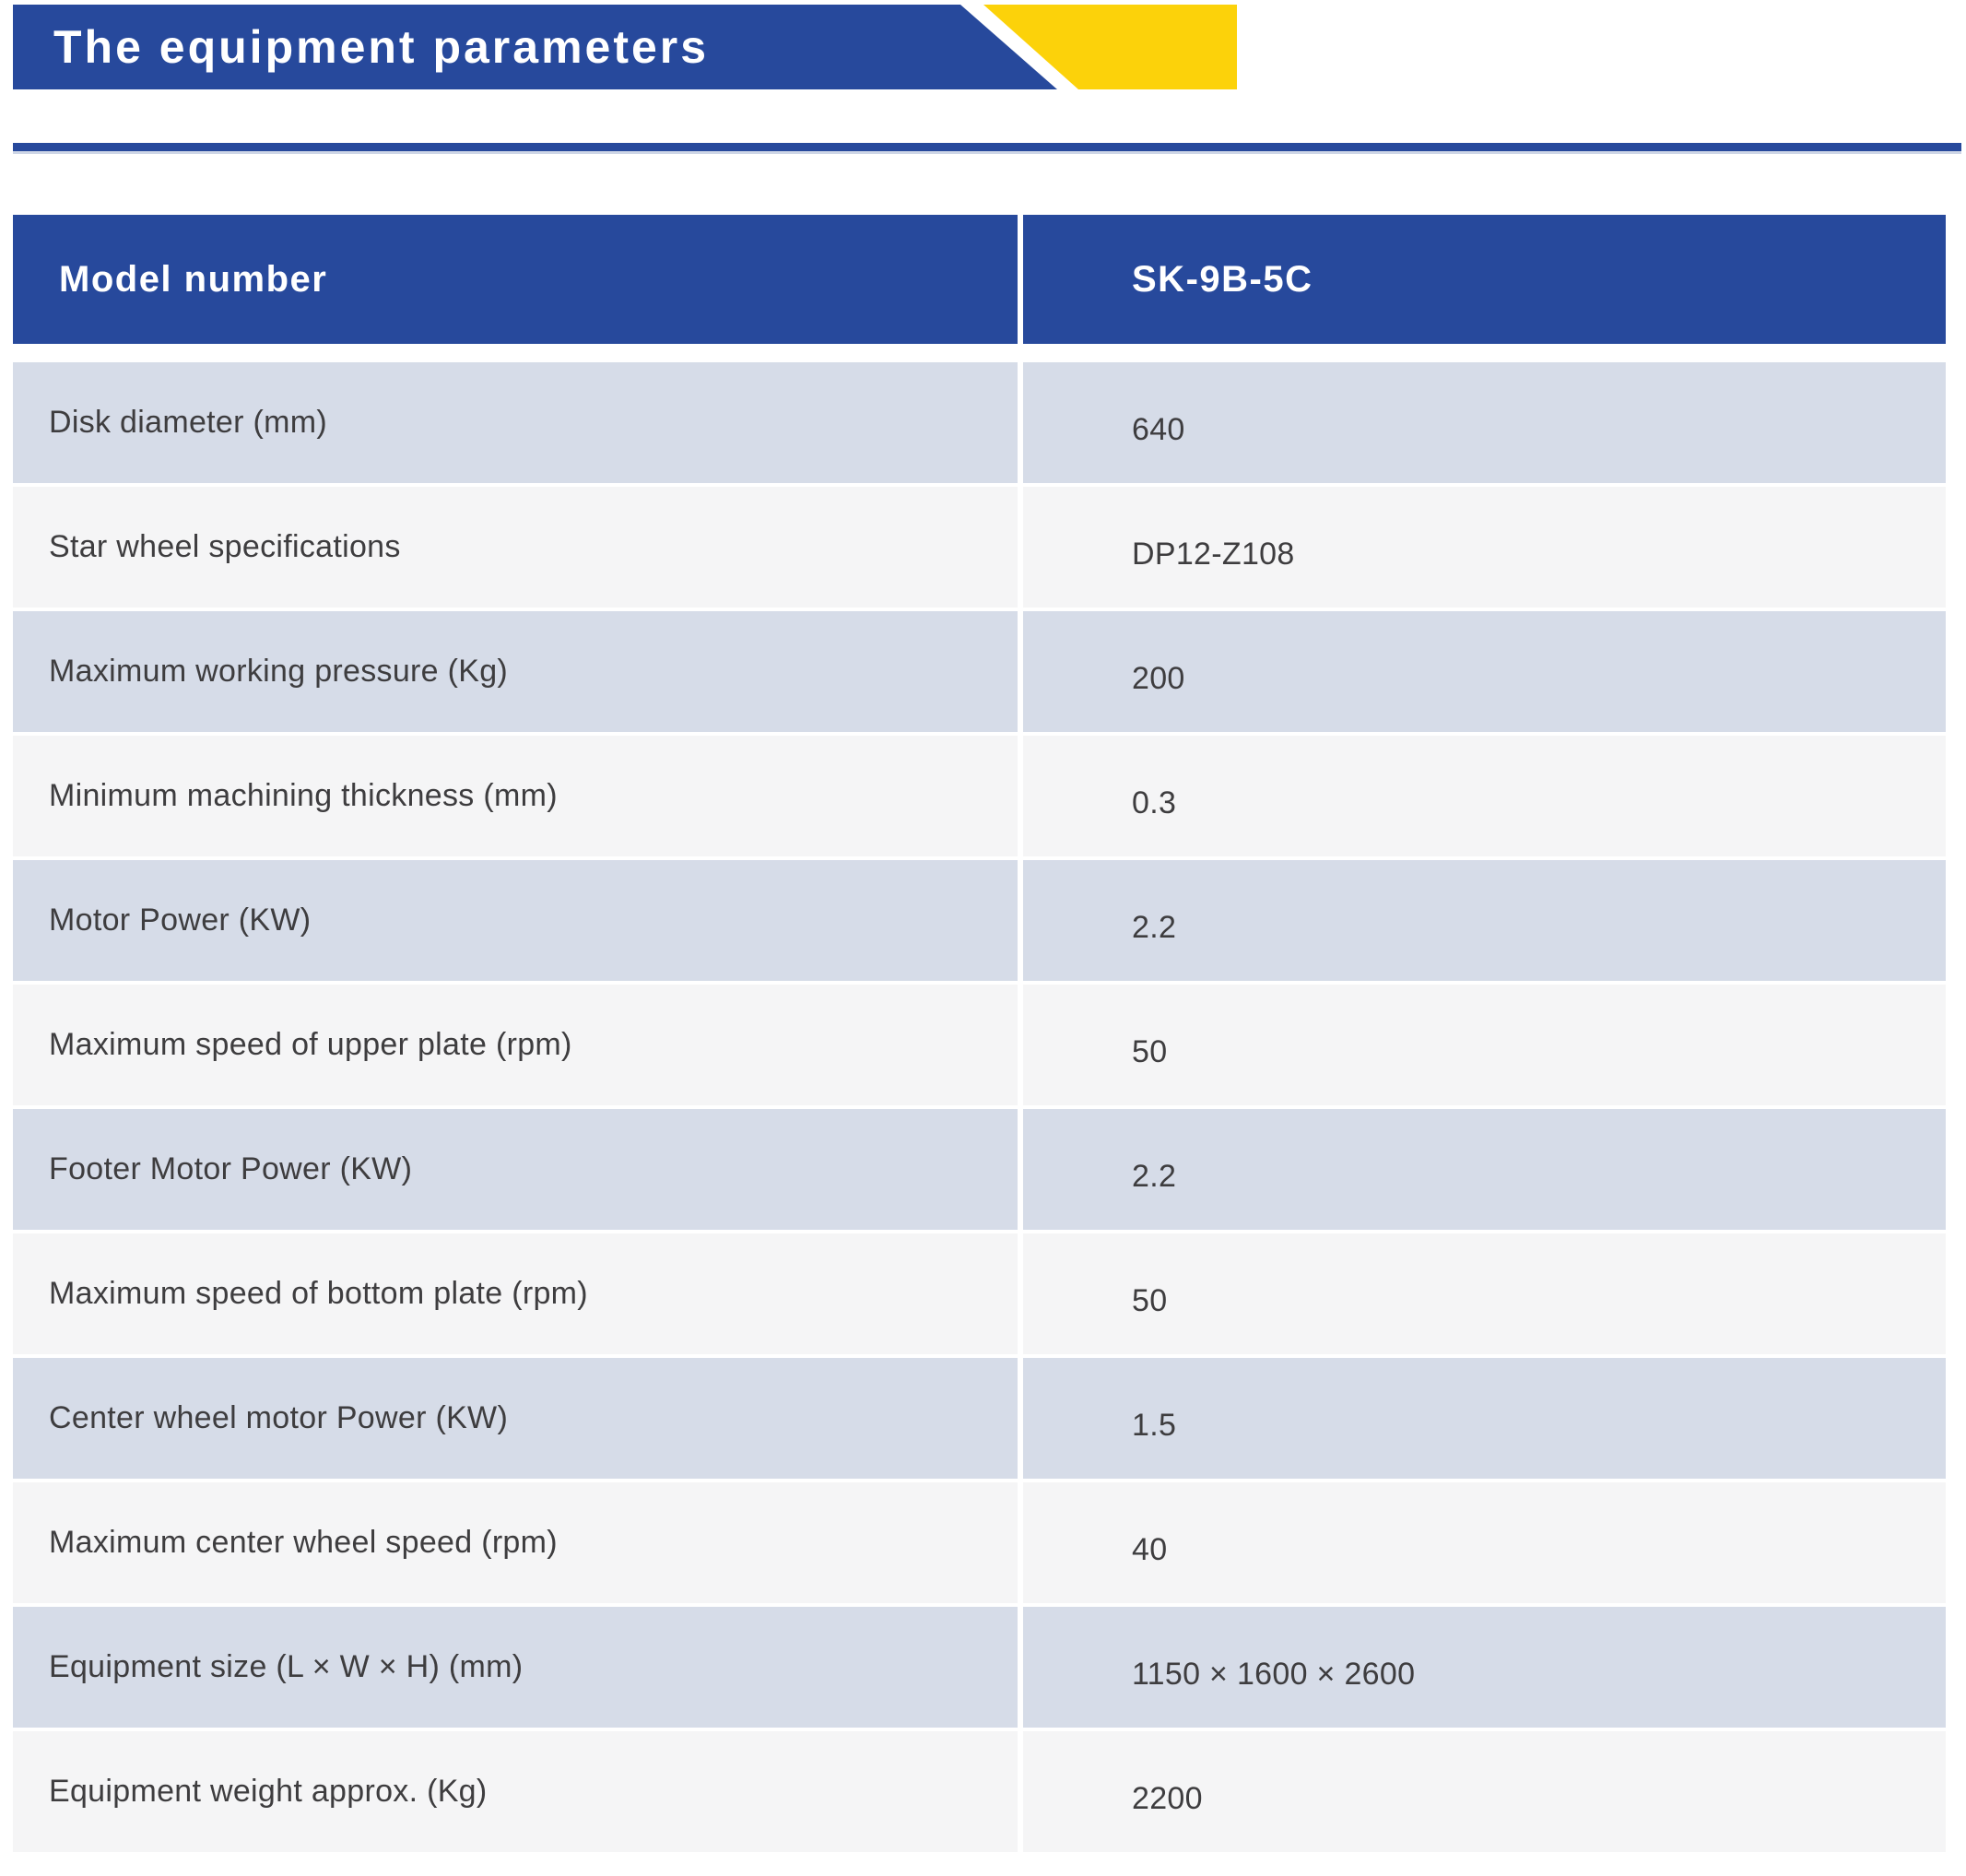 This screenshot has height=1876, width=1966. I want to click on table-row: Footer Motor Power (KW) 2.2, so click(979, 1170).